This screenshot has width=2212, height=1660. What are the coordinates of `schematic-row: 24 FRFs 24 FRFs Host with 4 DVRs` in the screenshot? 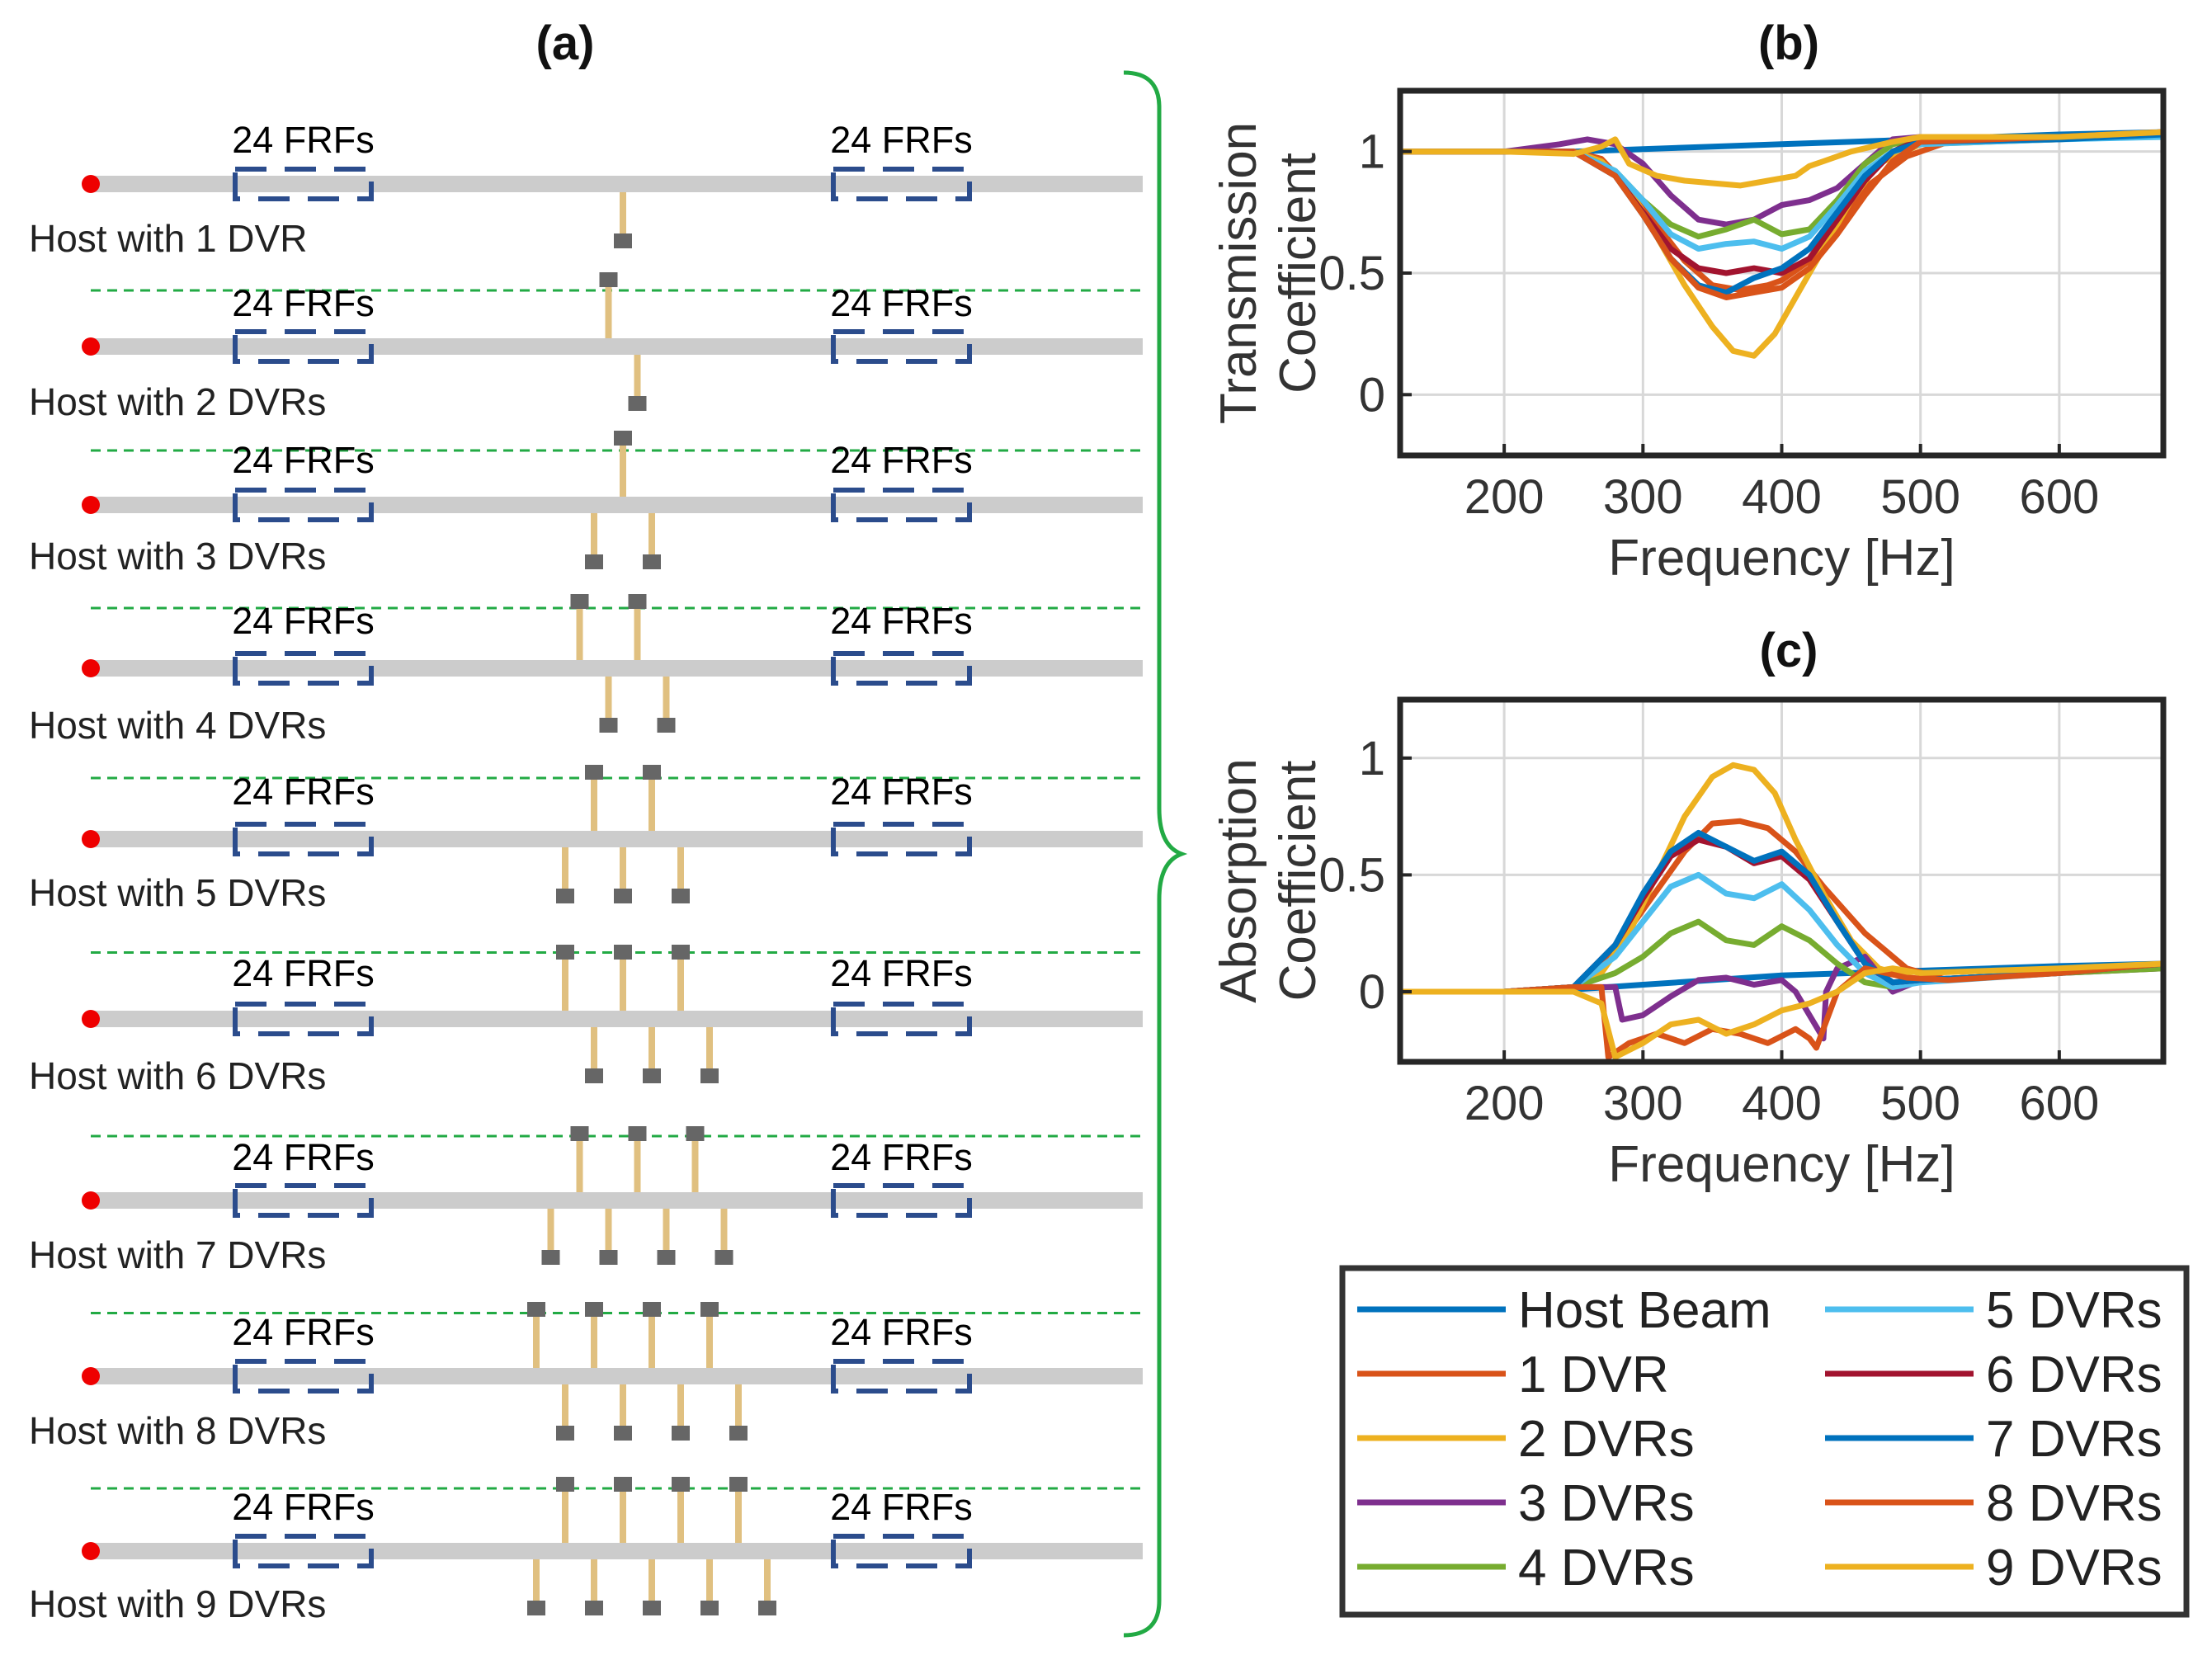 It's located at (586, 687).